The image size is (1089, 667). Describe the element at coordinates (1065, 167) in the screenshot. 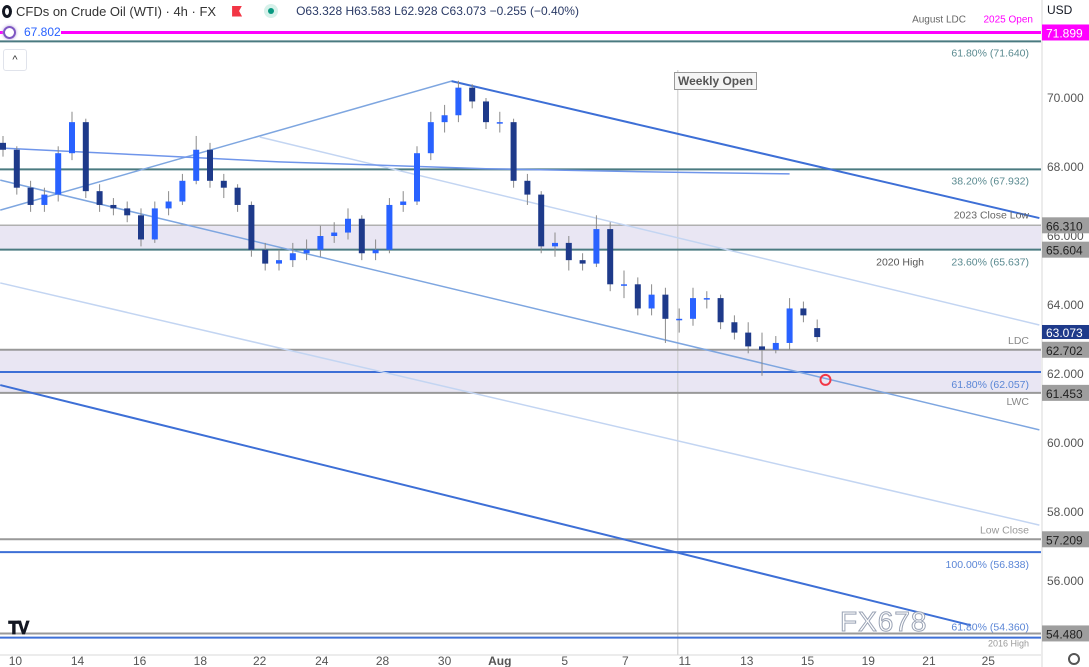

I see `y-tick-label: 68.000` at that location.